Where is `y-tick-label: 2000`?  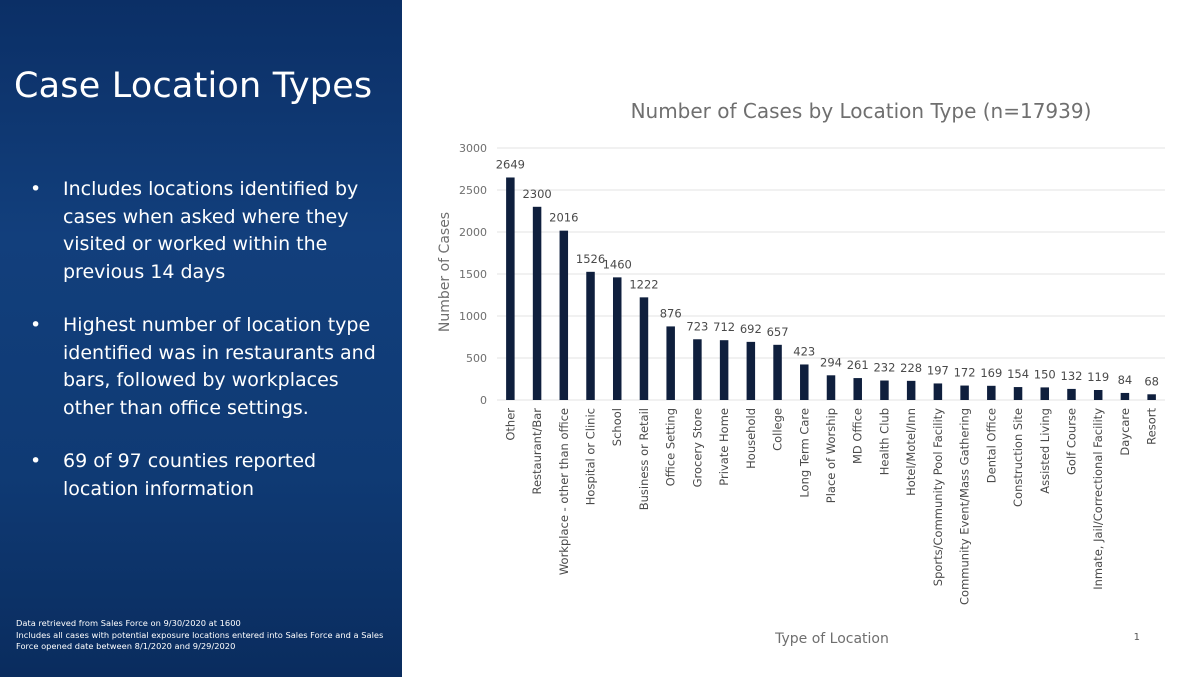 y-tick-label: 2000 is located at coordinates (473, 232).